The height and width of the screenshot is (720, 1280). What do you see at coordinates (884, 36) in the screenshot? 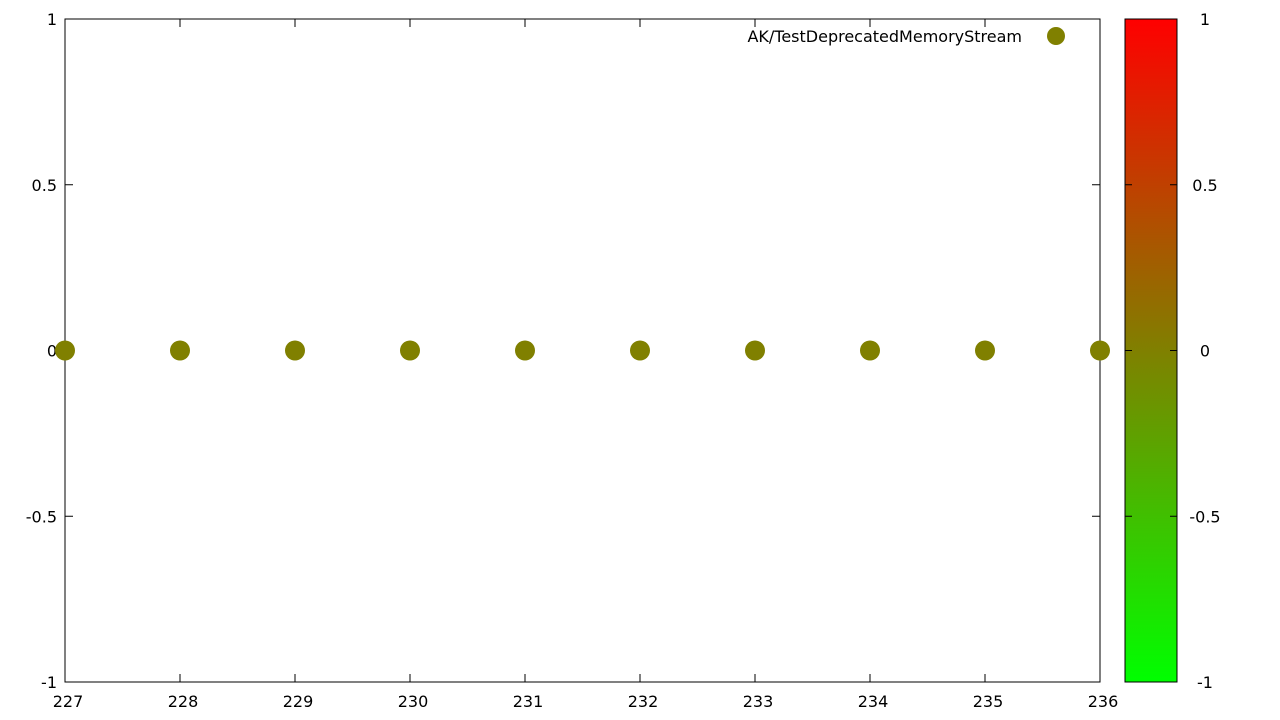
I see `legend-label: AK/TestDeprecatedMemoryStream` at bounding box center [884, 36].